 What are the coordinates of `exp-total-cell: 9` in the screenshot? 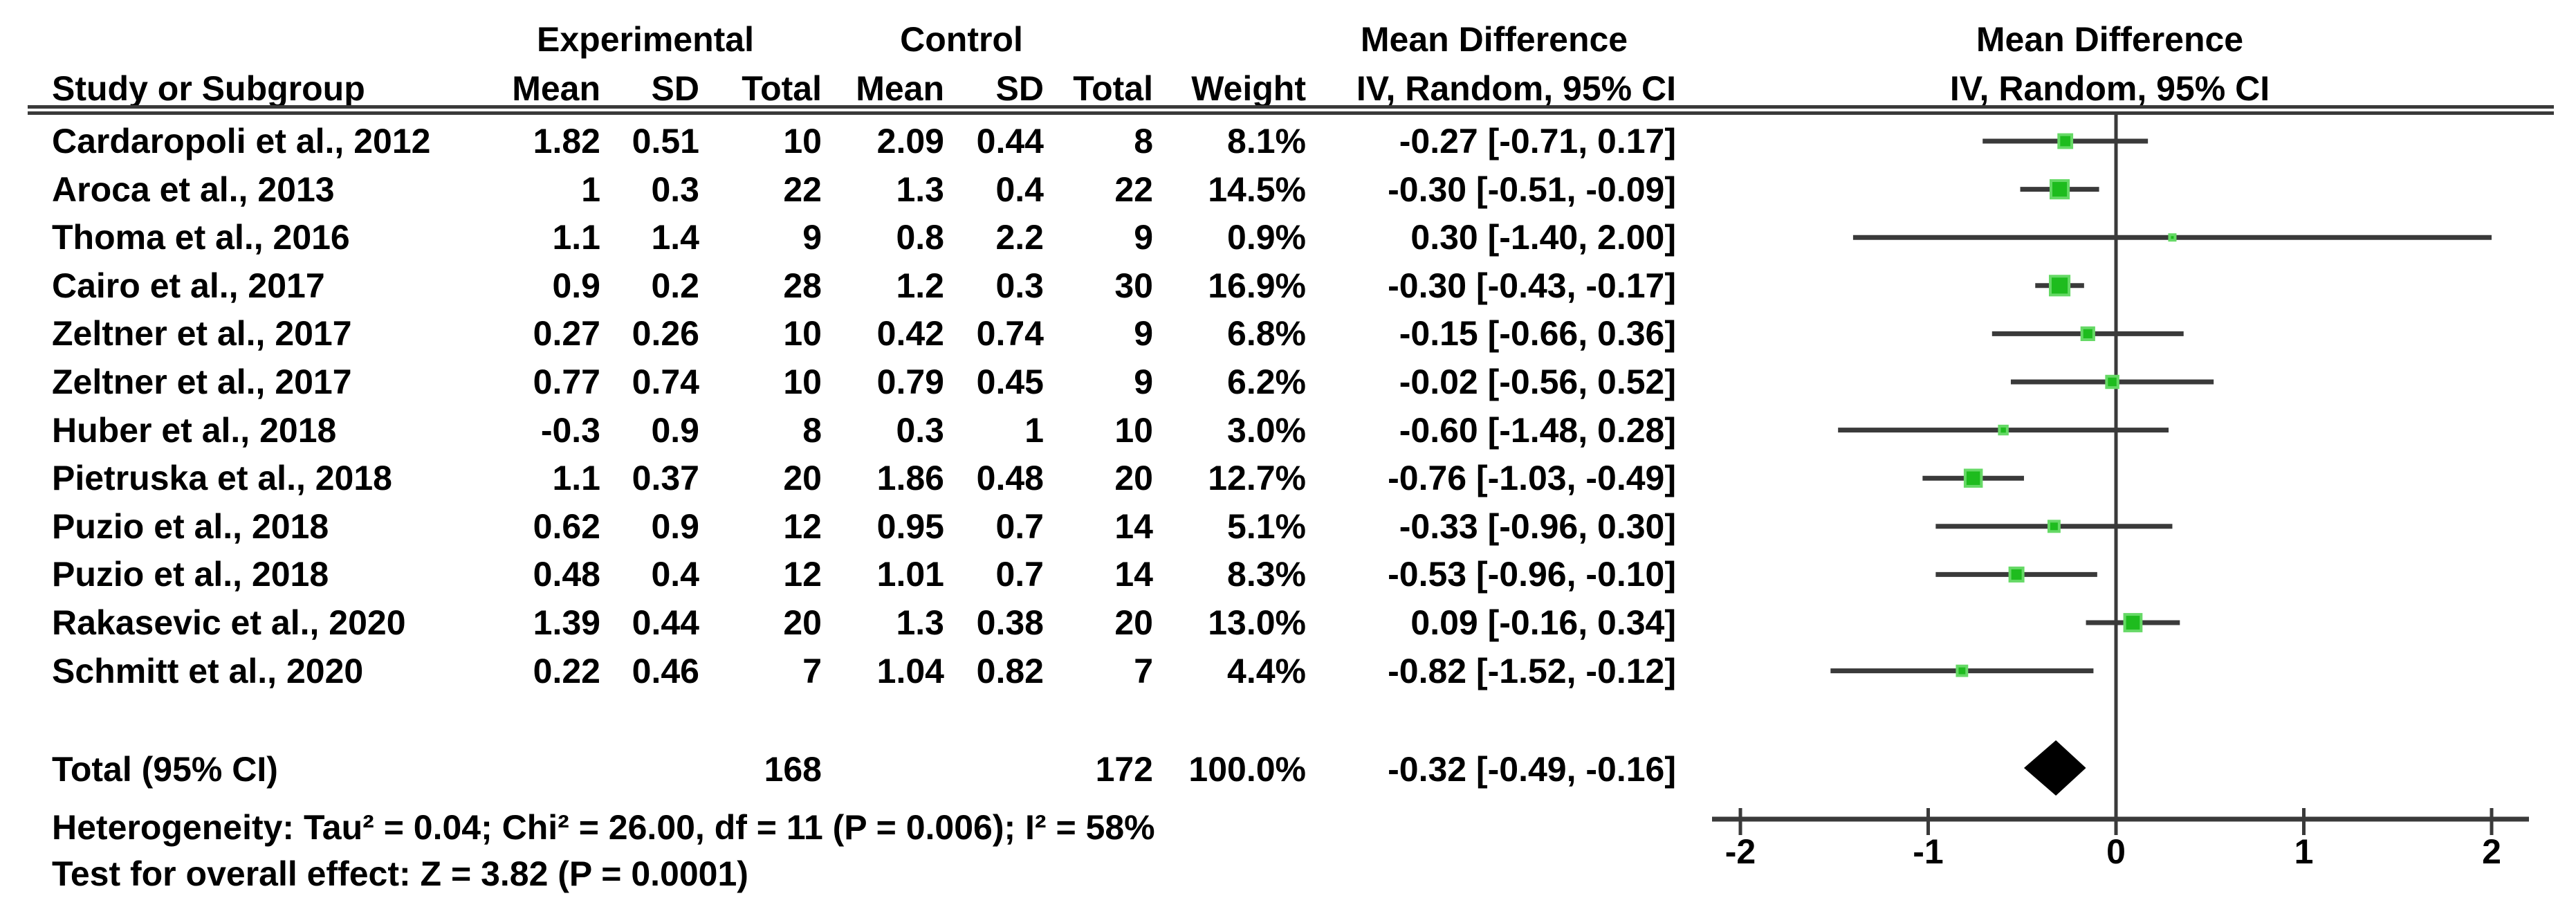 It's located at (812, 237).